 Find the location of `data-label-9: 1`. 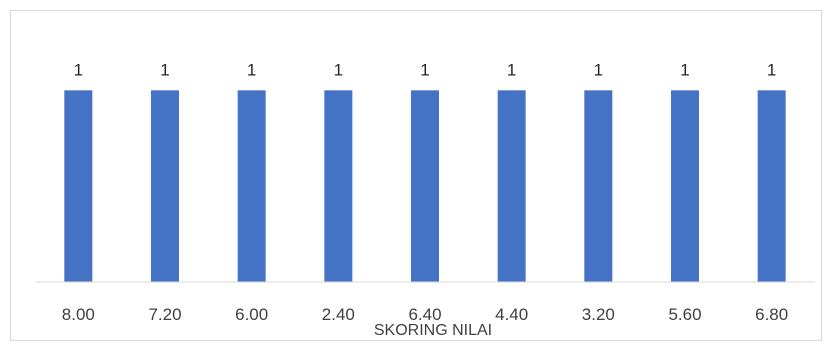

data-label-9: 1 is located at coordinates (771, 69).